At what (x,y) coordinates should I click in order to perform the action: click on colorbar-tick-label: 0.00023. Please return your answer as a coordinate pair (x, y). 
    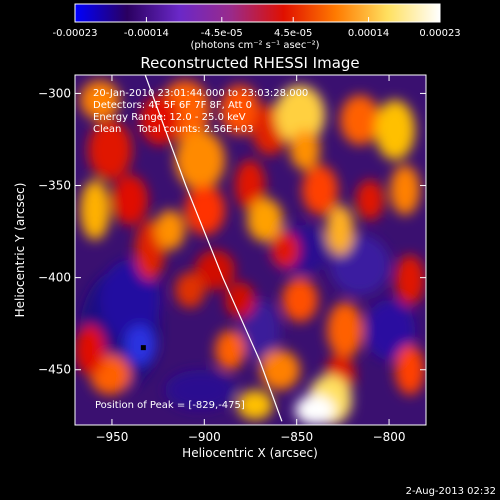
    Looking at the image, I should click on (439, 33).